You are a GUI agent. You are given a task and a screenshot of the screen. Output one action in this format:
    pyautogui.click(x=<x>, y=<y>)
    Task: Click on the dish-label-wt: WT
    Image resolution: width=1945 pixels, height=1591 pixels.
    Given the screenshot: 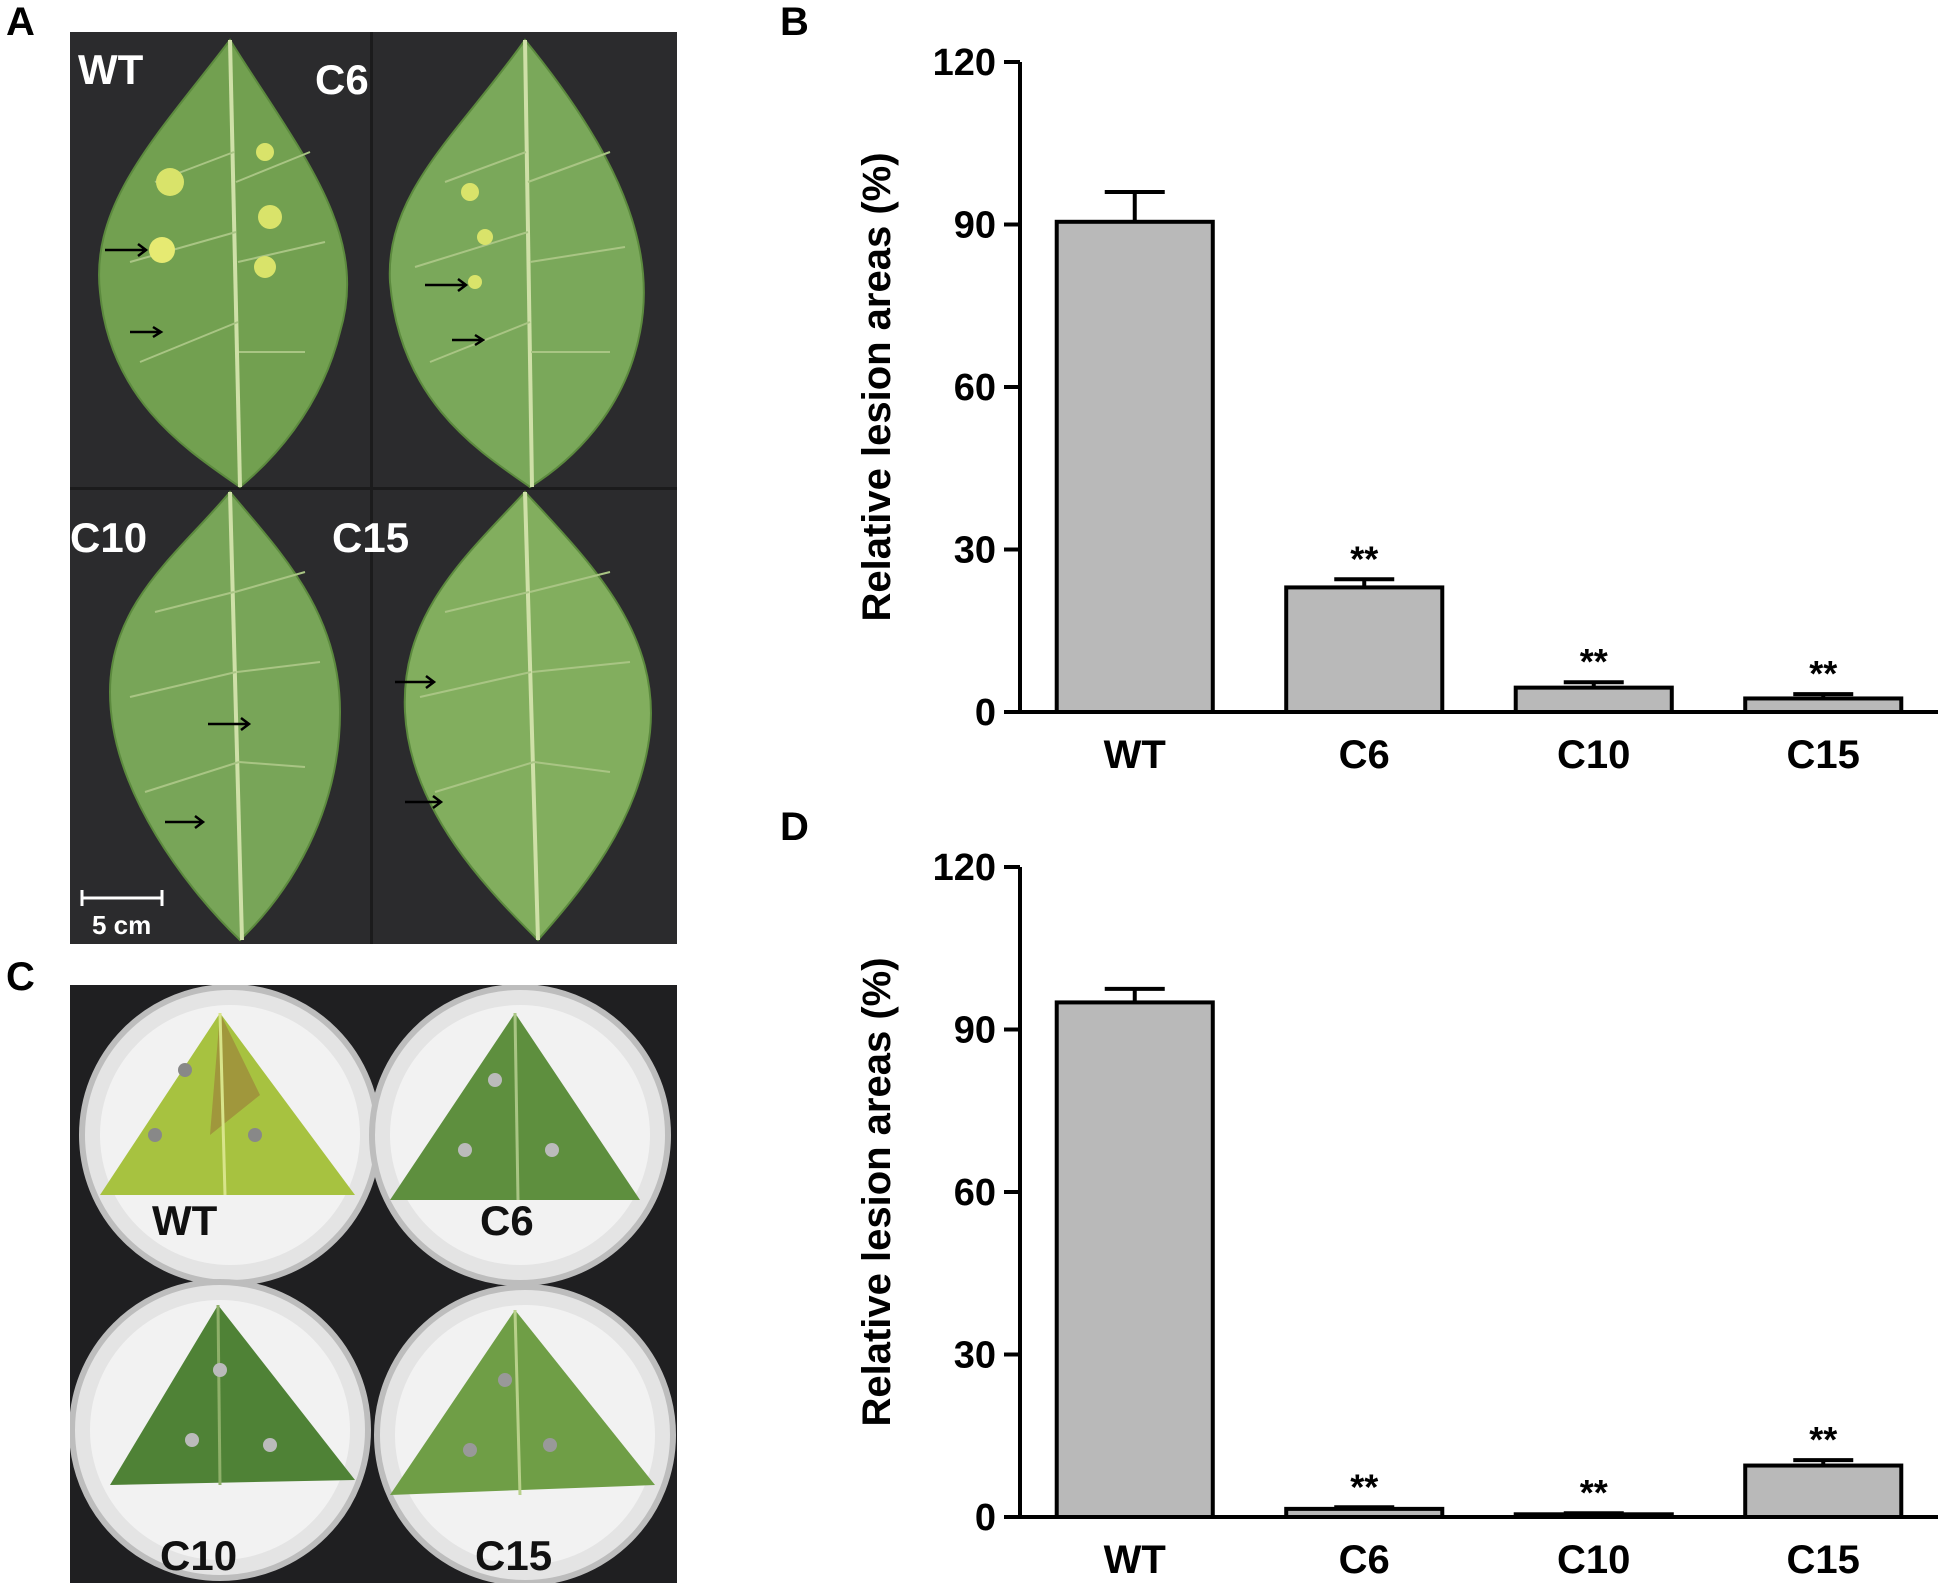 What is the action you would take?
    pyautogui.click(x=185, y=1220)
    